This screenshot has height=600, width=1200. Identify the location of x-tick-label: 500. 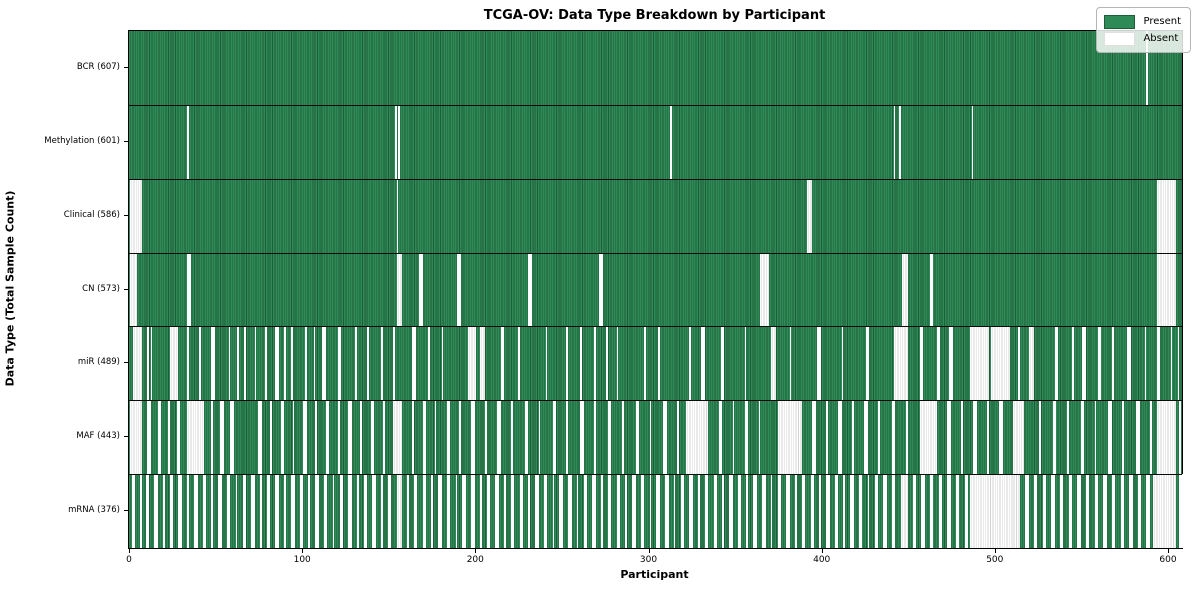
(995, 560).